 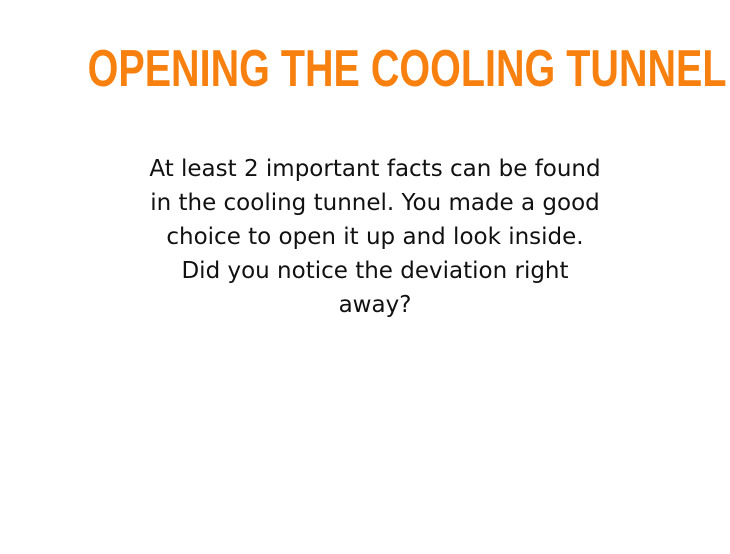 What do you see at coordinates (407, 69) in the screenshot?
I see `slide-title: OPENING THE COOLING TUNNEL` at bounding box center [407, 69].